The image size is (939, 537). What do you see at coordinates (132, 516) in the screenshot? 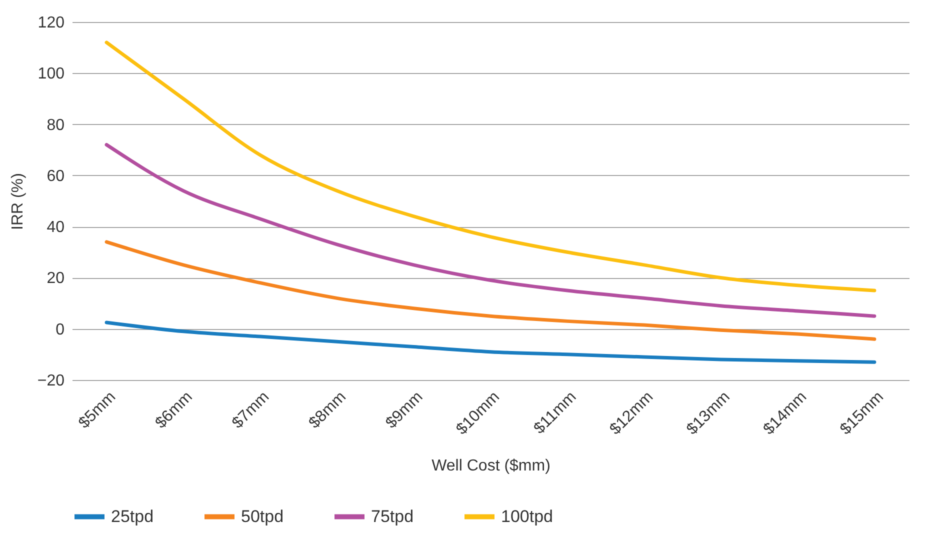
I see `legend-label: 25tpd` at bounding box center [132, 516].